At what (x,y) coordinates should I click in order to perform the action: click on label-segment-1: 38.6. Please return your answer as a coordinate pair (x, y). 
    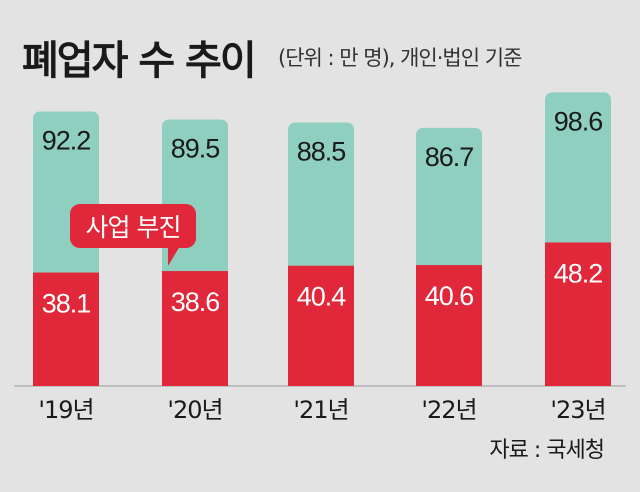
    Looking at the image, I should click on (195, 302).